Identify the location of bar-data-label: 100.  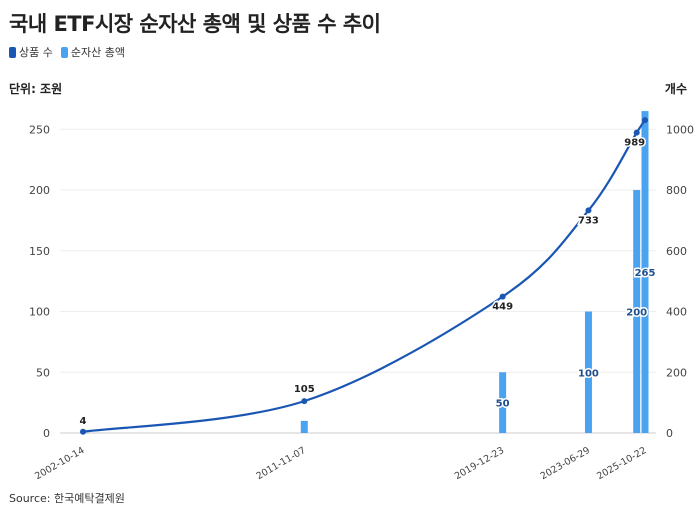
(588, 373).